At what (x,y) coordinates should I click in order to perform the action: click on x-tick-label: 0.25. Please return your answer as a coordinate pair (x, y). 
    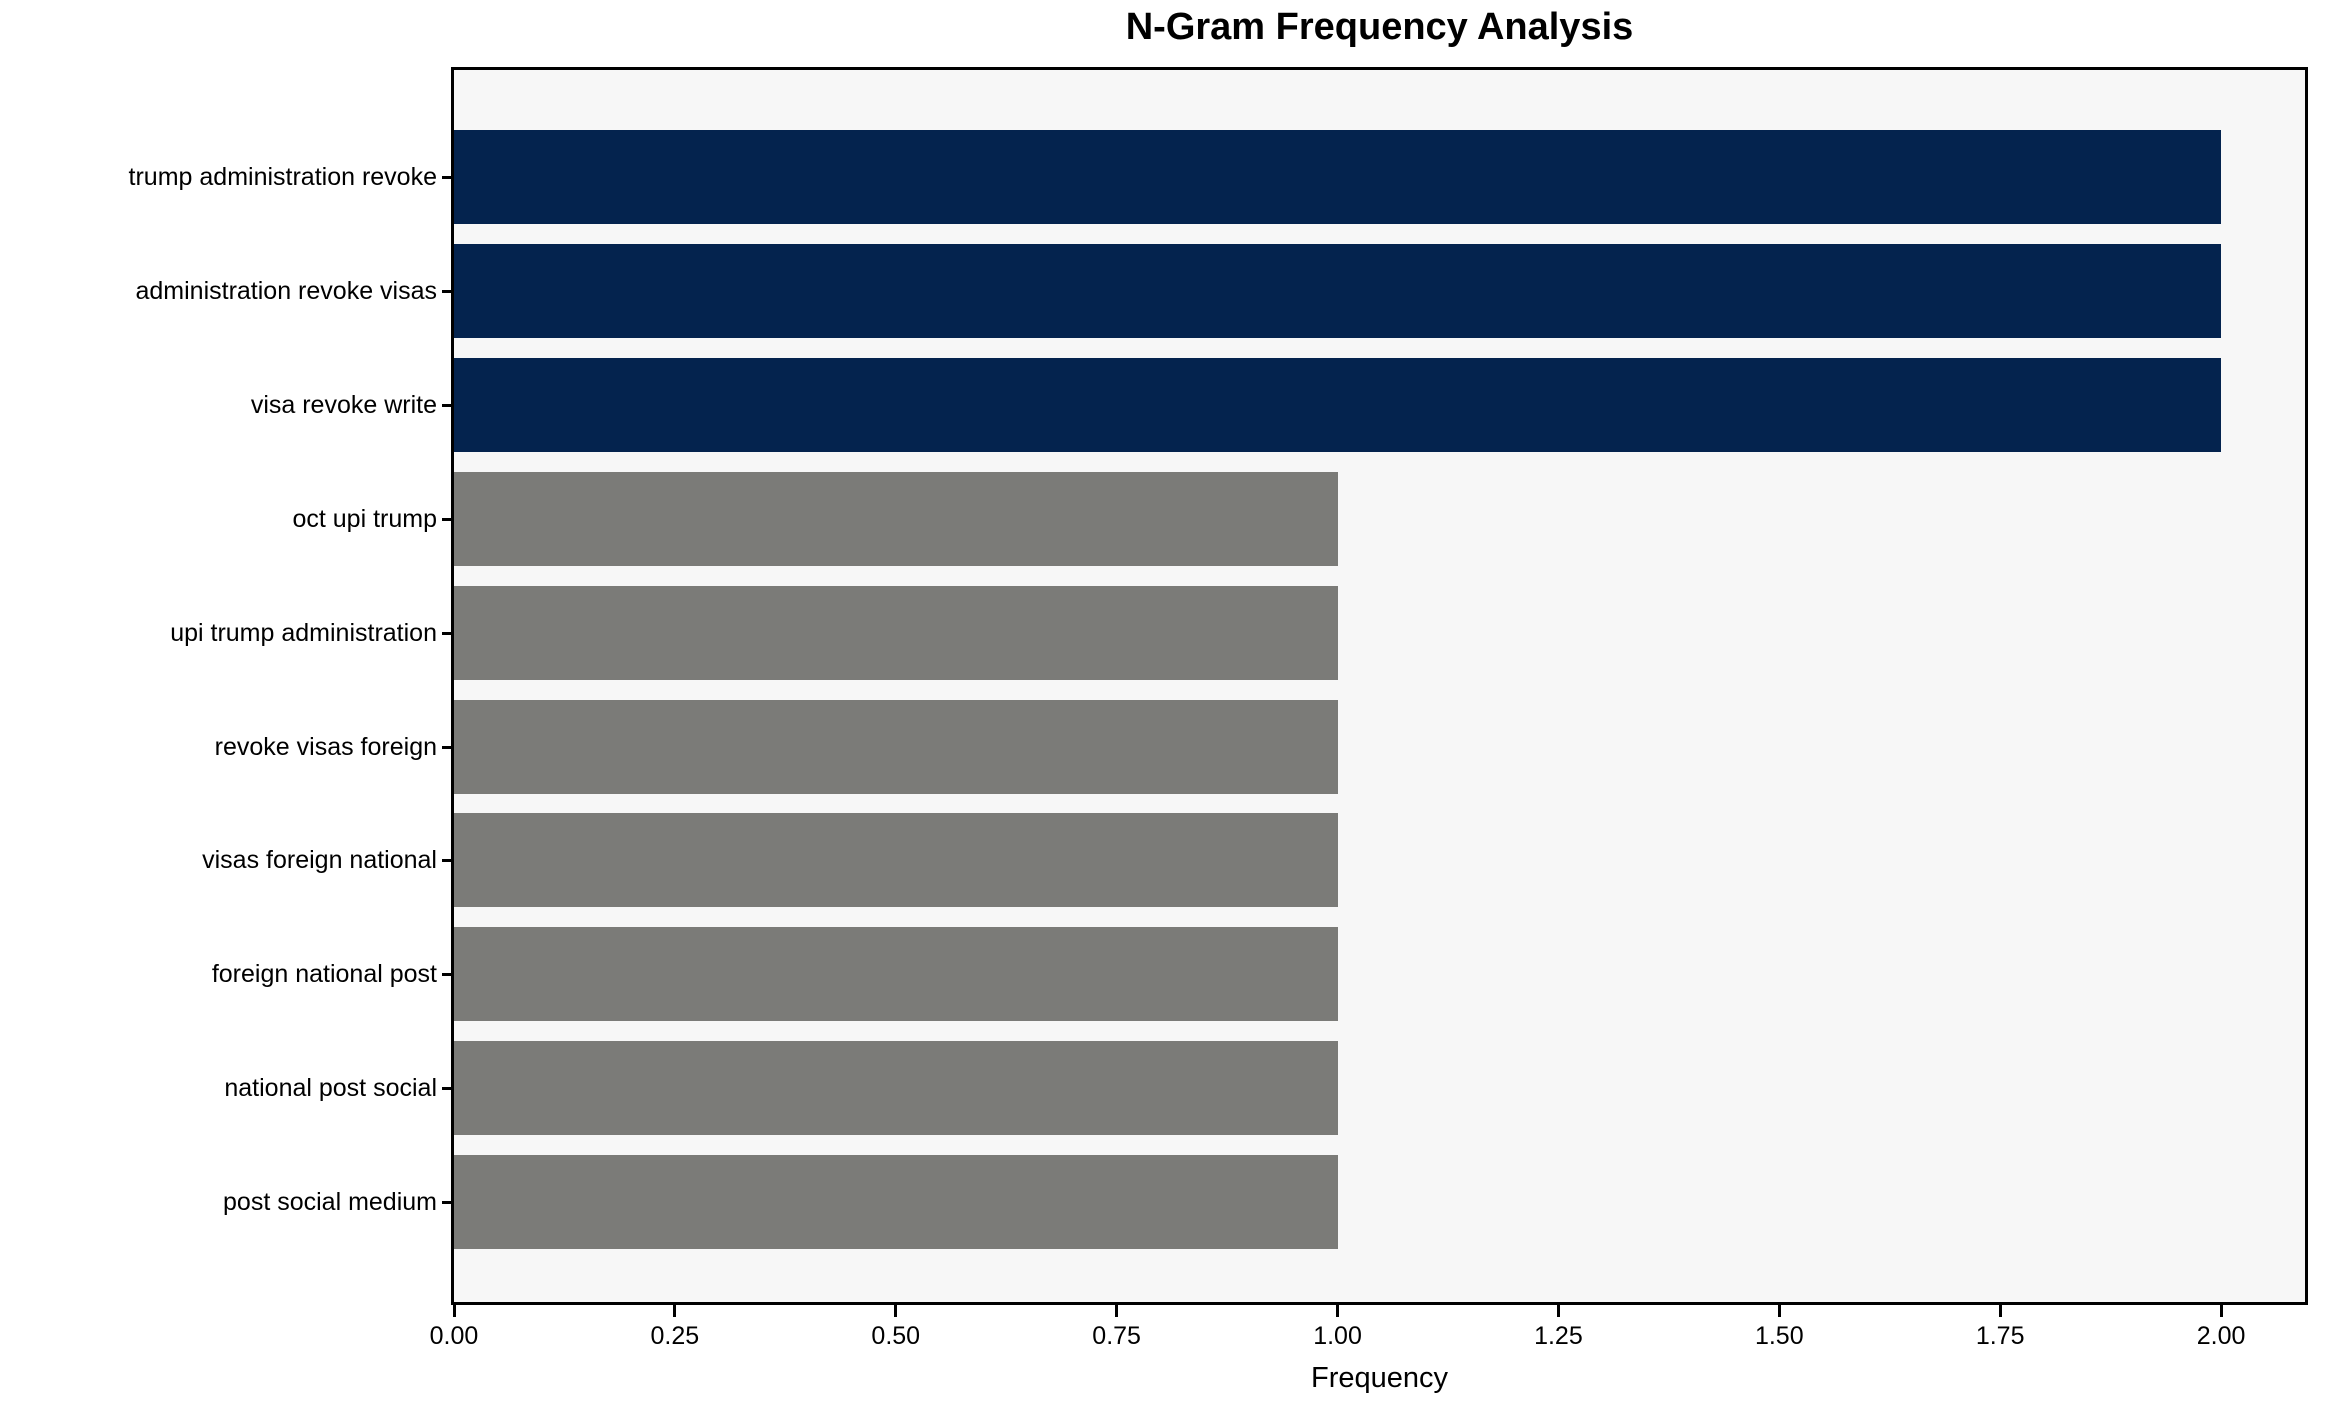
    Looking at the image, I should click on (675, 1336).